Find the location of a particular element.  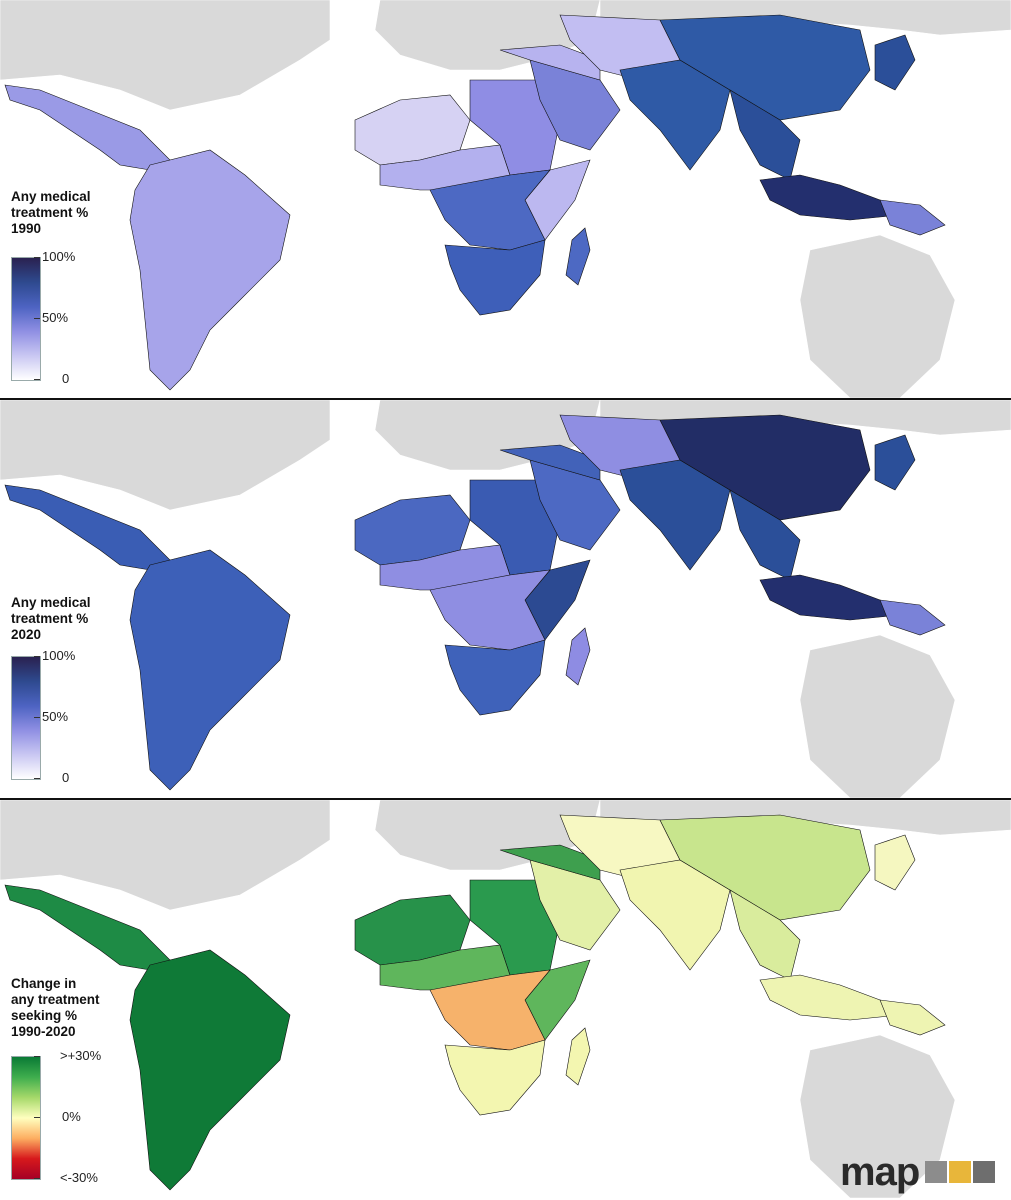

scale-tick-mid: 0% is located at coordinates (71, 1116).